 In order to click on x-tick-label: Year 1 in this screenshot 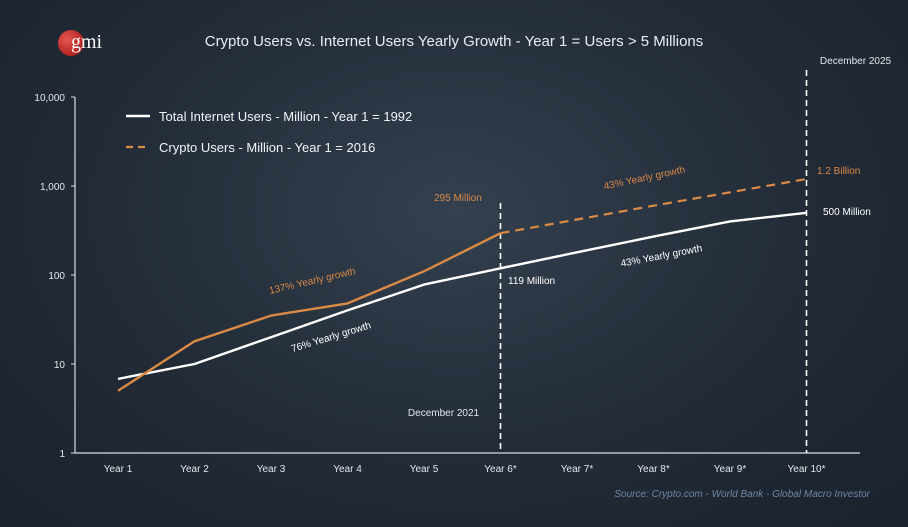, I will do `click(118, 469)`.